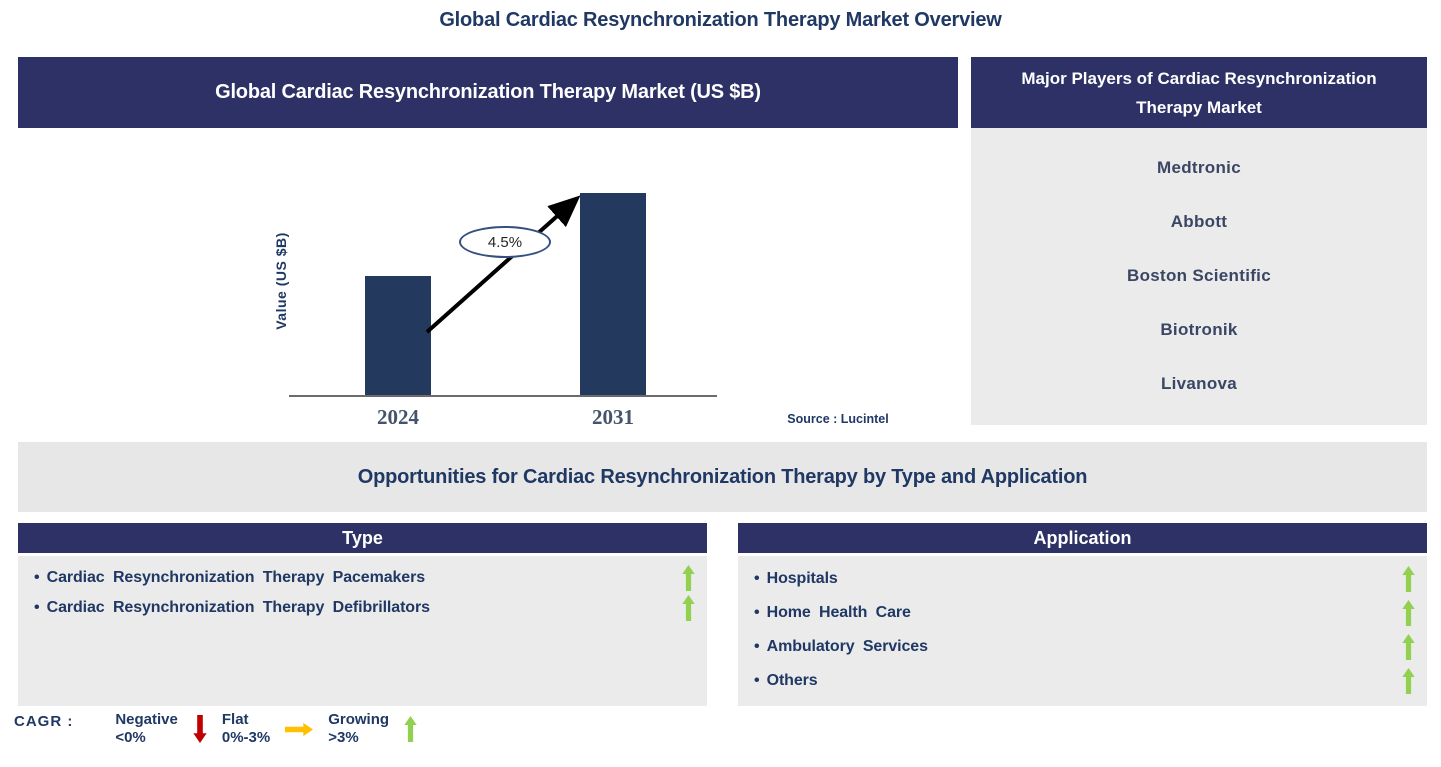 The height and width of the screenshot is (767, 1441). What do you see at coordinates (281, 281) in the screenshot?
I see `y-axis-label: Value (US $B)` at bounding box center [281, 281].